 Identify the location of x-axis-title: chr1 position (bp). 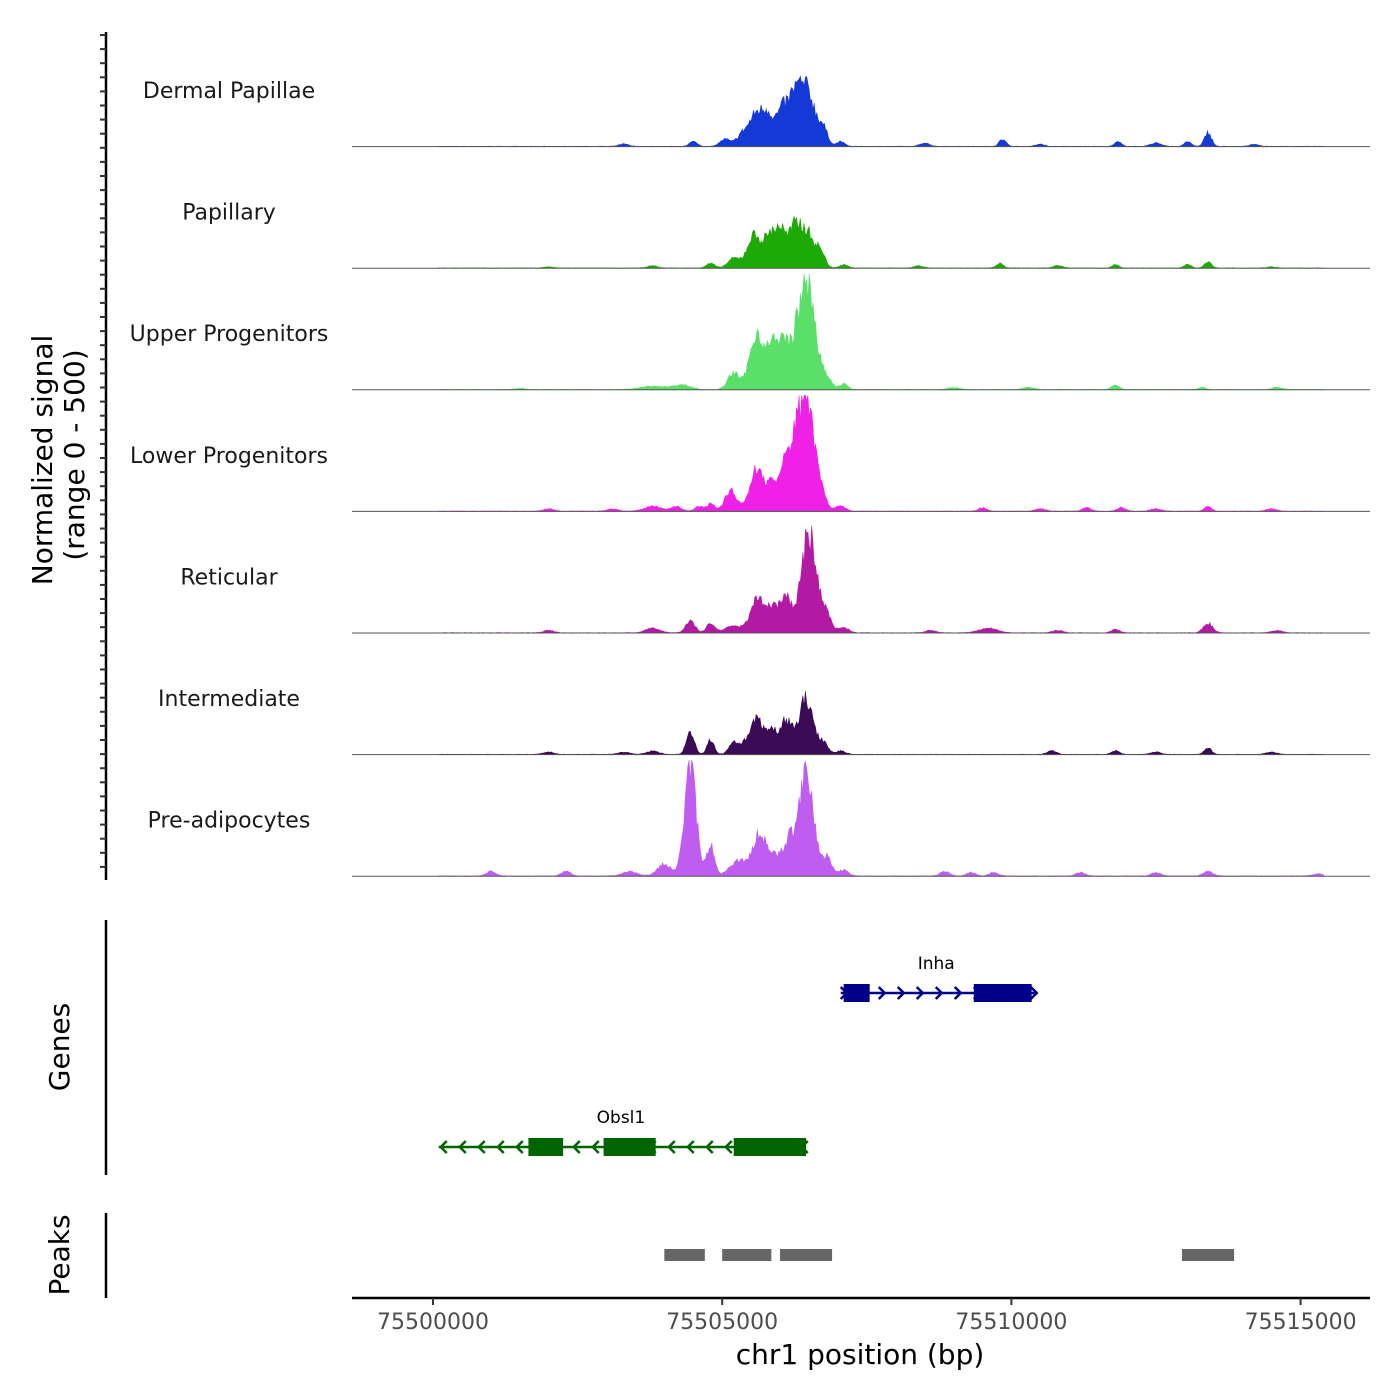
(860, 1354).